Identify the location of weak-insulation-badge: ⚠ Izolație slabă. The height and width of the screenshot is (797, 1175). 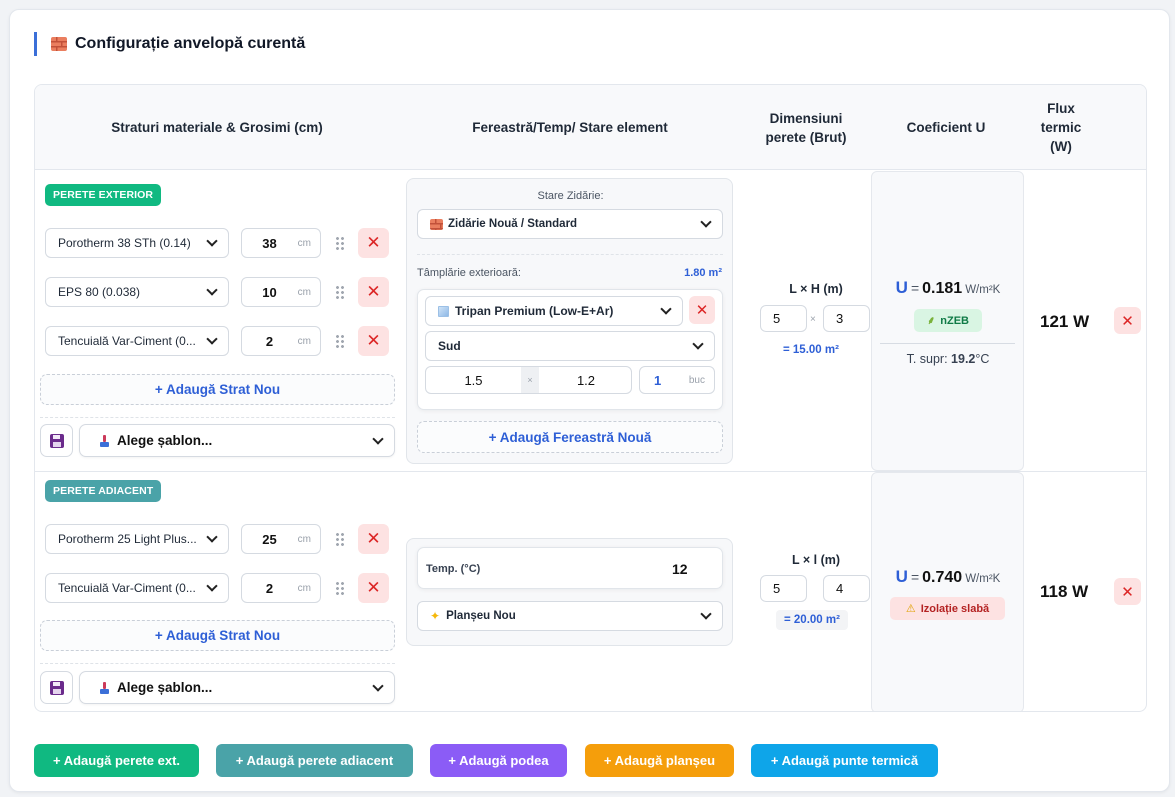
(947, 608).